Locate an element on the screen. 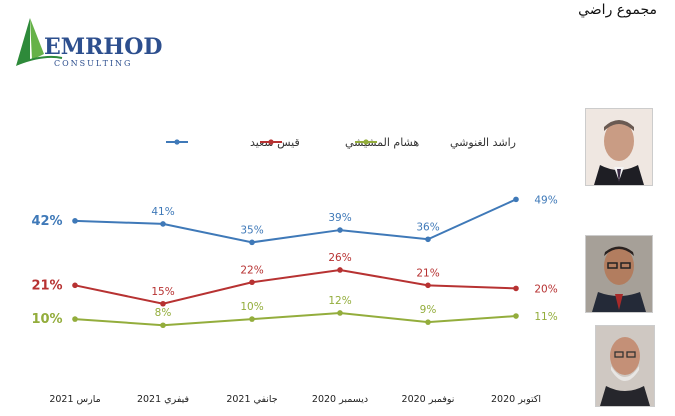 The height and width of the screenshot is (416, 675). data-label: 11% is located at coordinates (545, 317).